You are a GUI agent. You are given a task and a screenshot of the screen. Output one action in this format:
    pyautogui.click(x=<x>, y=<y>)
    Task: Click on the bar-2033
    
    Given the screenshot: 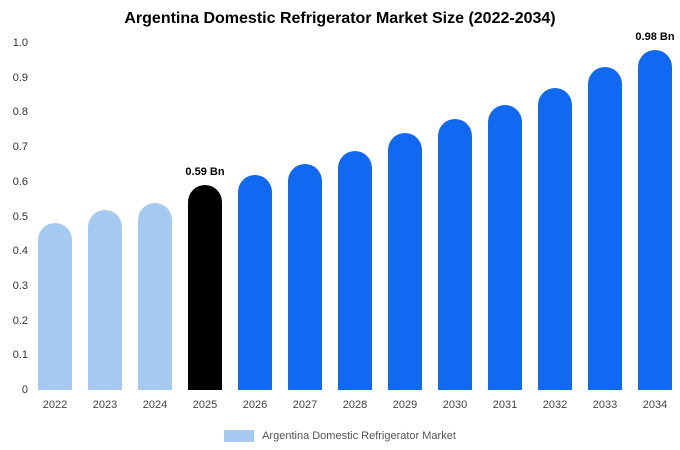 What is the action you would take?
    pyautogui.click(x=605, y=228)
    